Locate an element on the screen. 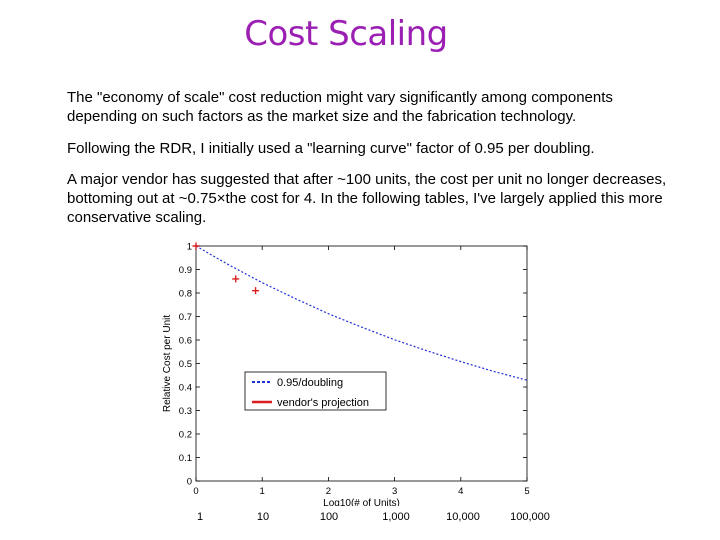  y-tick-label: 0.3 is located at coordinates (185, 411).